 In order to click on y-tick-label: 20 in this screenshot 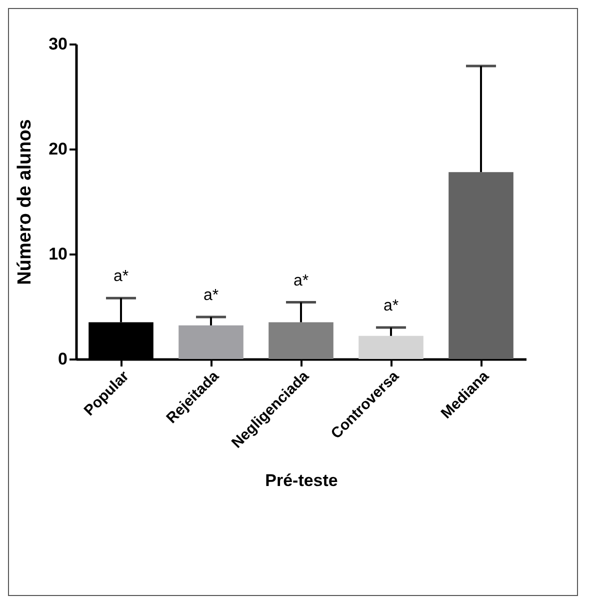, I will do `click(58, 149)`.